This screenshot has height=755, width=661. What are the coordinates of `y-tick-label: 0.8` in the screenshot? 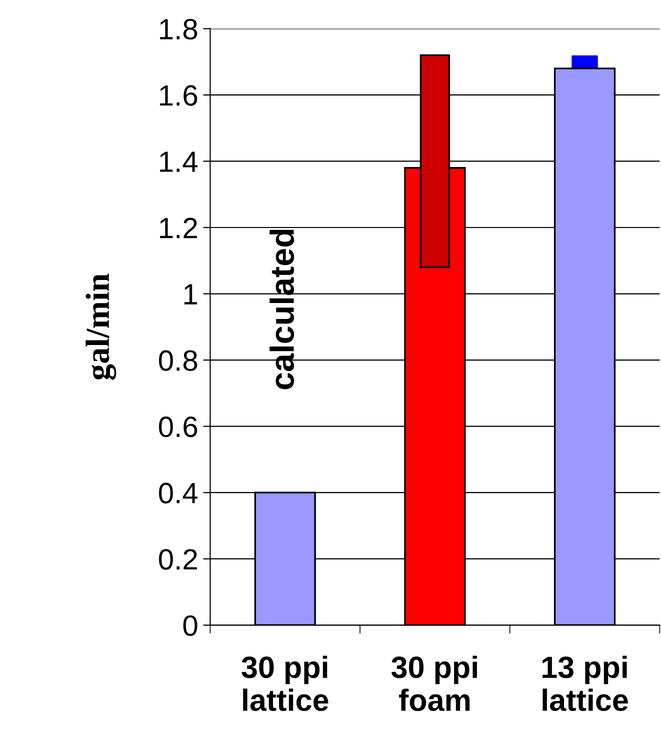 It's located at (178, 360).